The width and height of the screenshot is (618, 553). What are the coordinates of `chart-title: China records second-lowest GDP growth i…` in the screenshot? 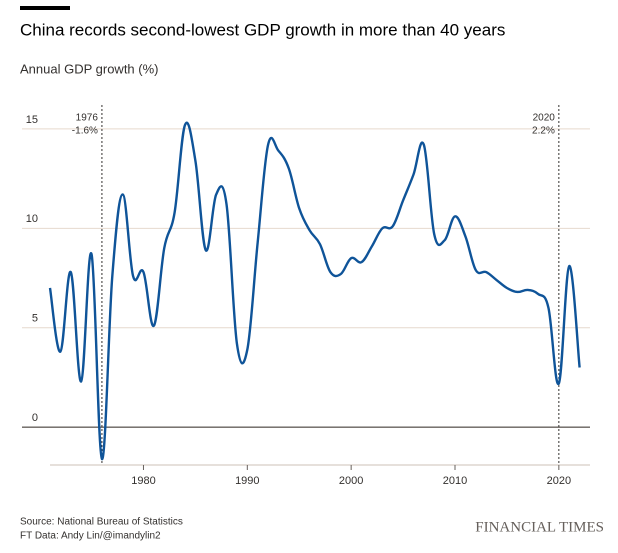 It's located at (262, 29).